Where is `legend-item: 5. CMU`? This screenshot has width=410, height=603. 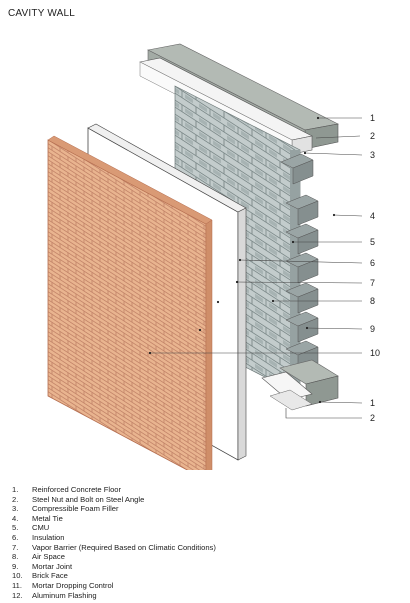
legend-item: 5. CMU is located at coordinates (31, 528).